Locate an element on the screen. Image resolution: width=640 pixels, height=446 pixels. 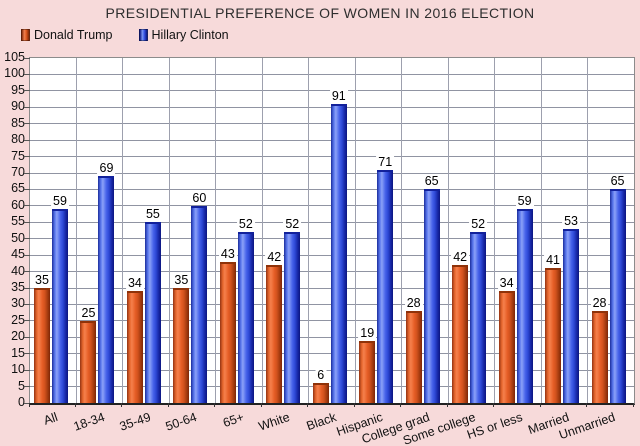
x-category-label-all: All is located at coordinates (50, 419).